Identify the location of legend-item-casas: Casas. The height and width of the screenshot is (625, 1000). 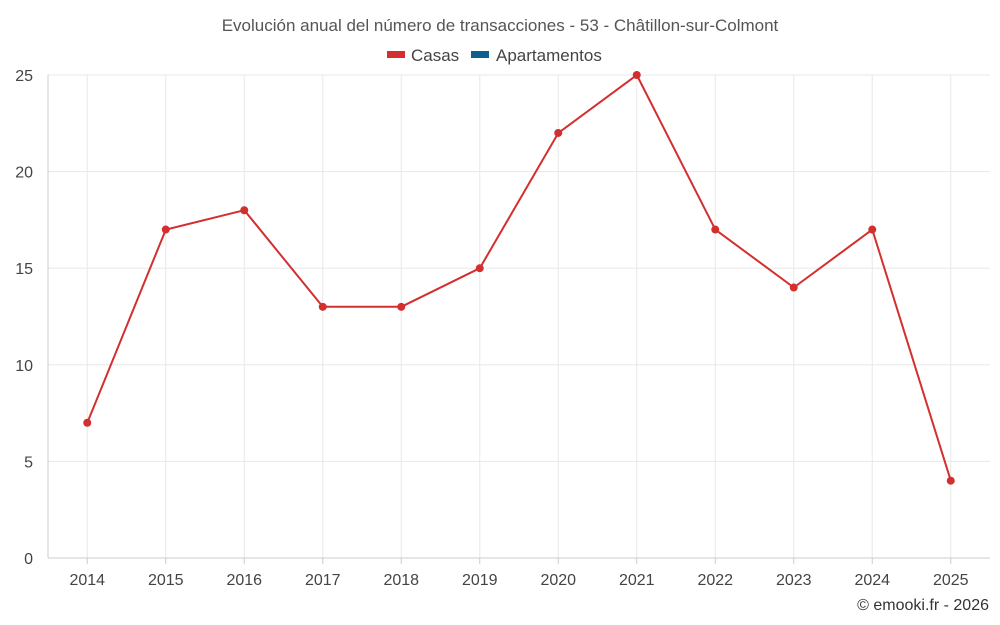
(423, 55).